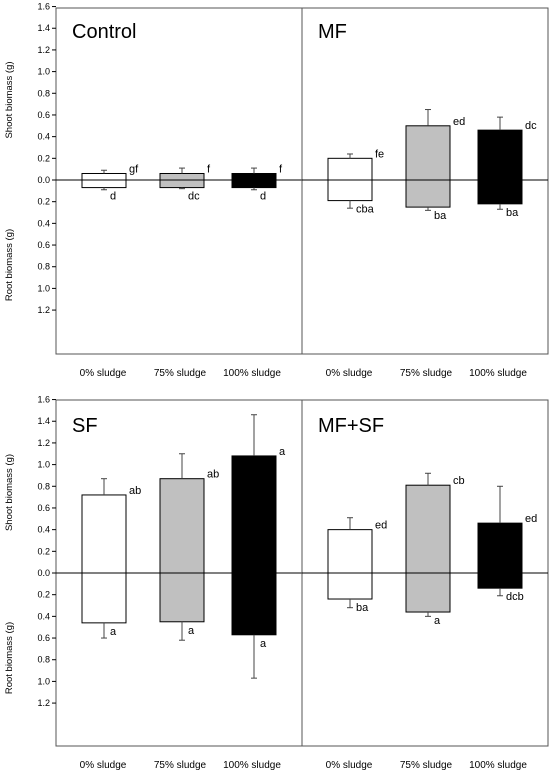 Image resolution: width=550 pixels, height=771 pixels. Describe the element at coordinates (9, 99) in the screenshot. I see `y-axis-title-shoot: Shoot biomass (g)` at that location.